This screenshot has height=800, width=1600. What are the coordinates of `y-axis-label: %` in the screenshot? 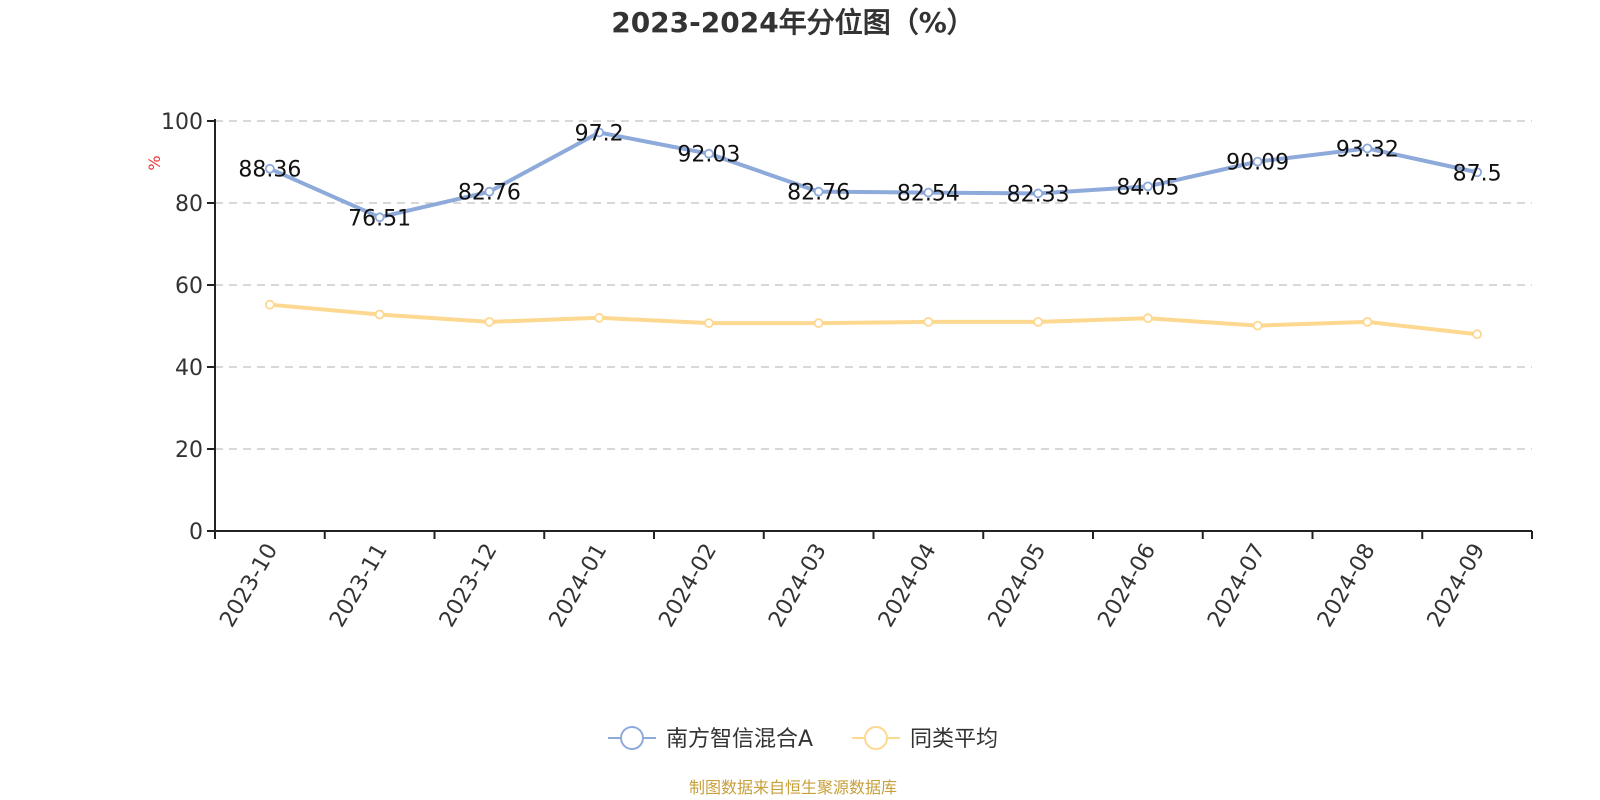 It's located at (154, 162).